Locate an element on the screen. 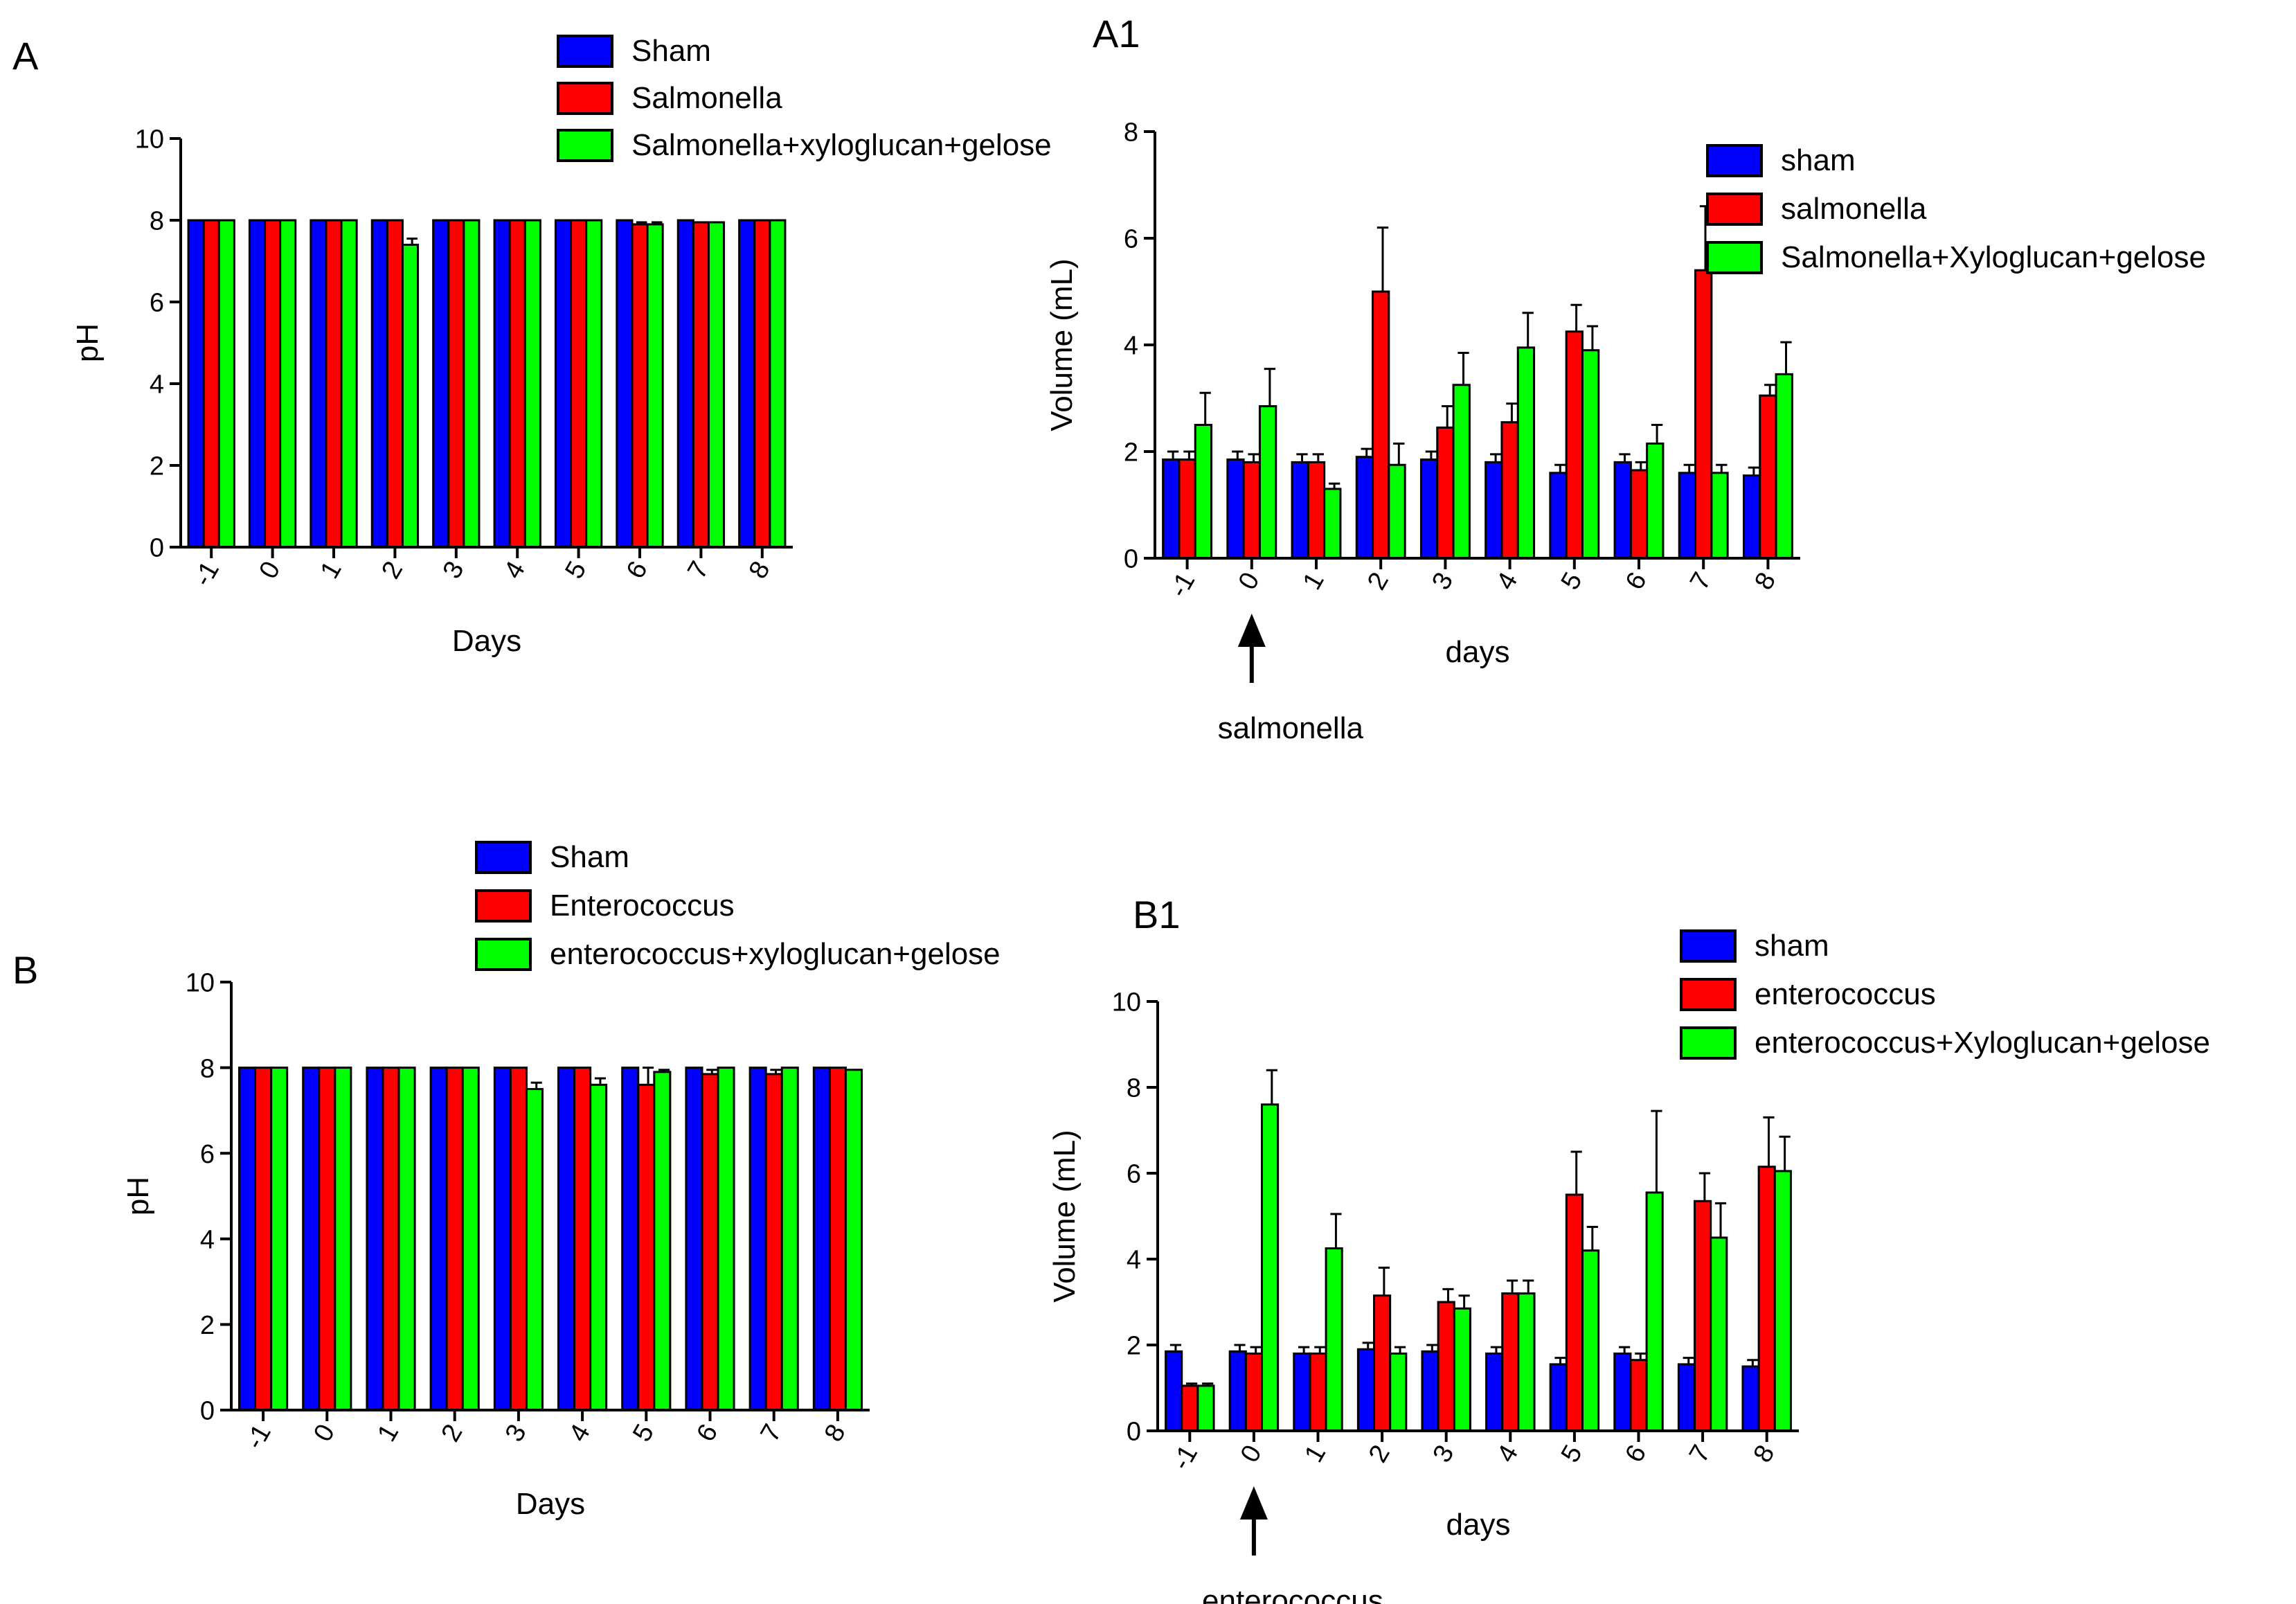  annotation-label: salmonella is located at coordinates (1291, 728).